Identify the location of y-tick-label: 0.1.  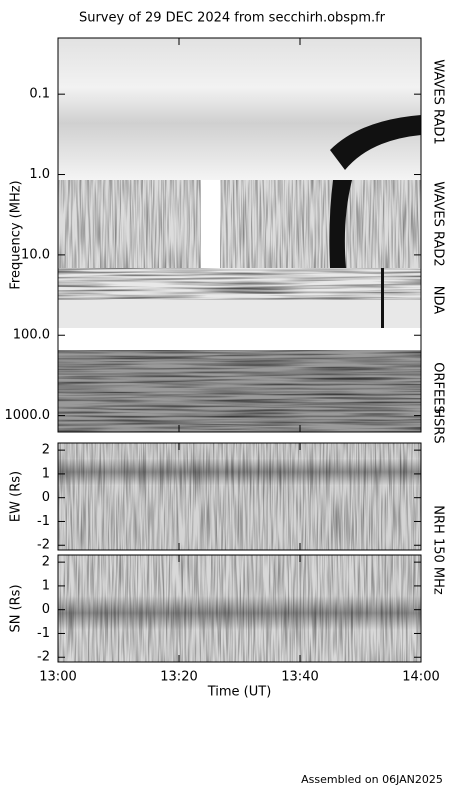
(39, 94).